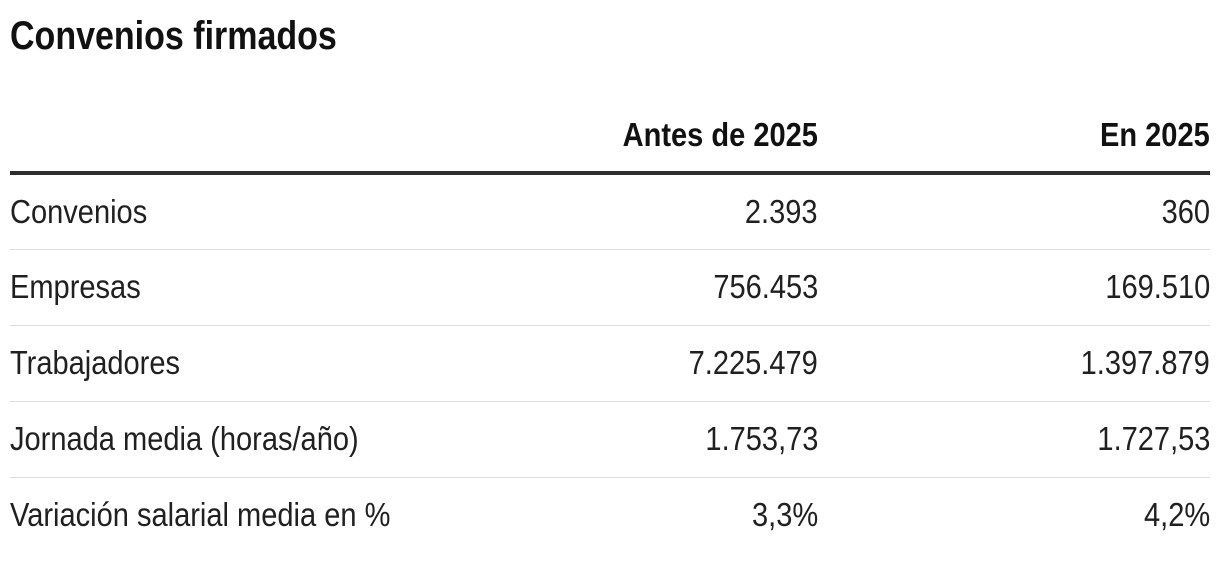  What do you see at coordinates (629, 438) in the screenshot?
I see `value-cell-antes: 1.753,73` at bounding box center [629, 438].